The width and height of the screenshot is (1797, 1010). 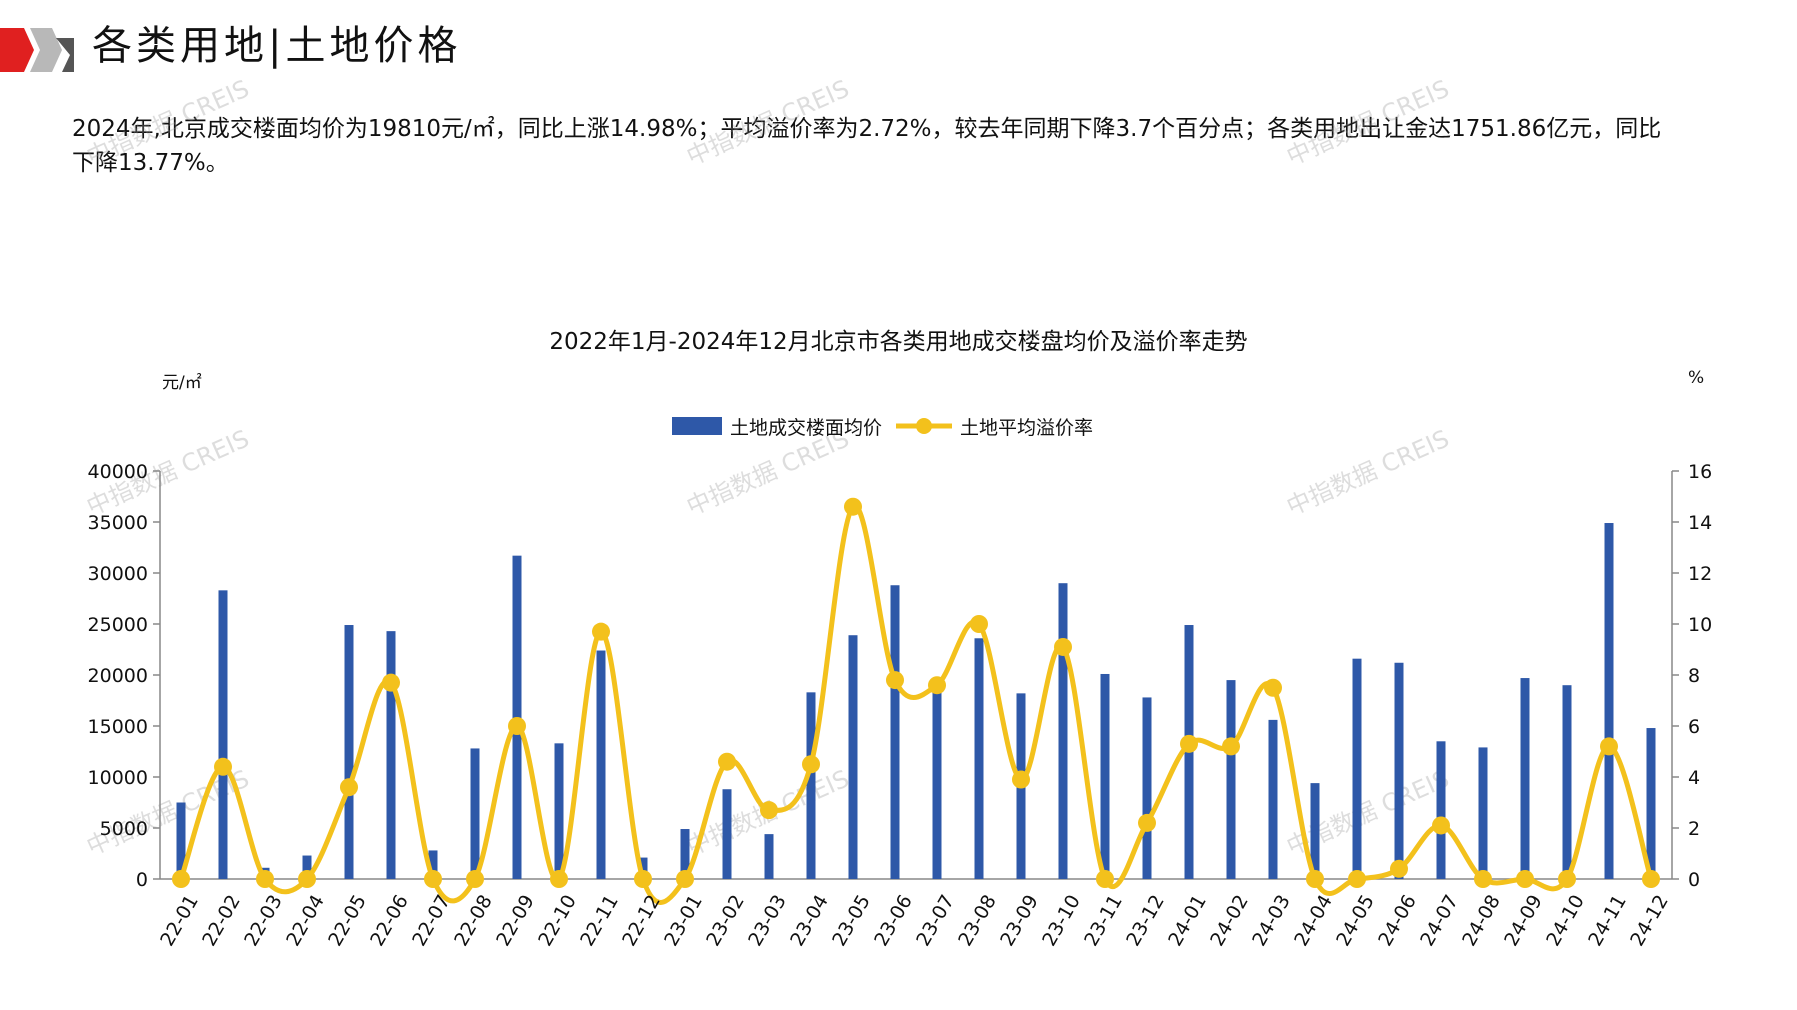 I want to click on x-axis-tick-label: 23-11, so click(x=1103, y=920).